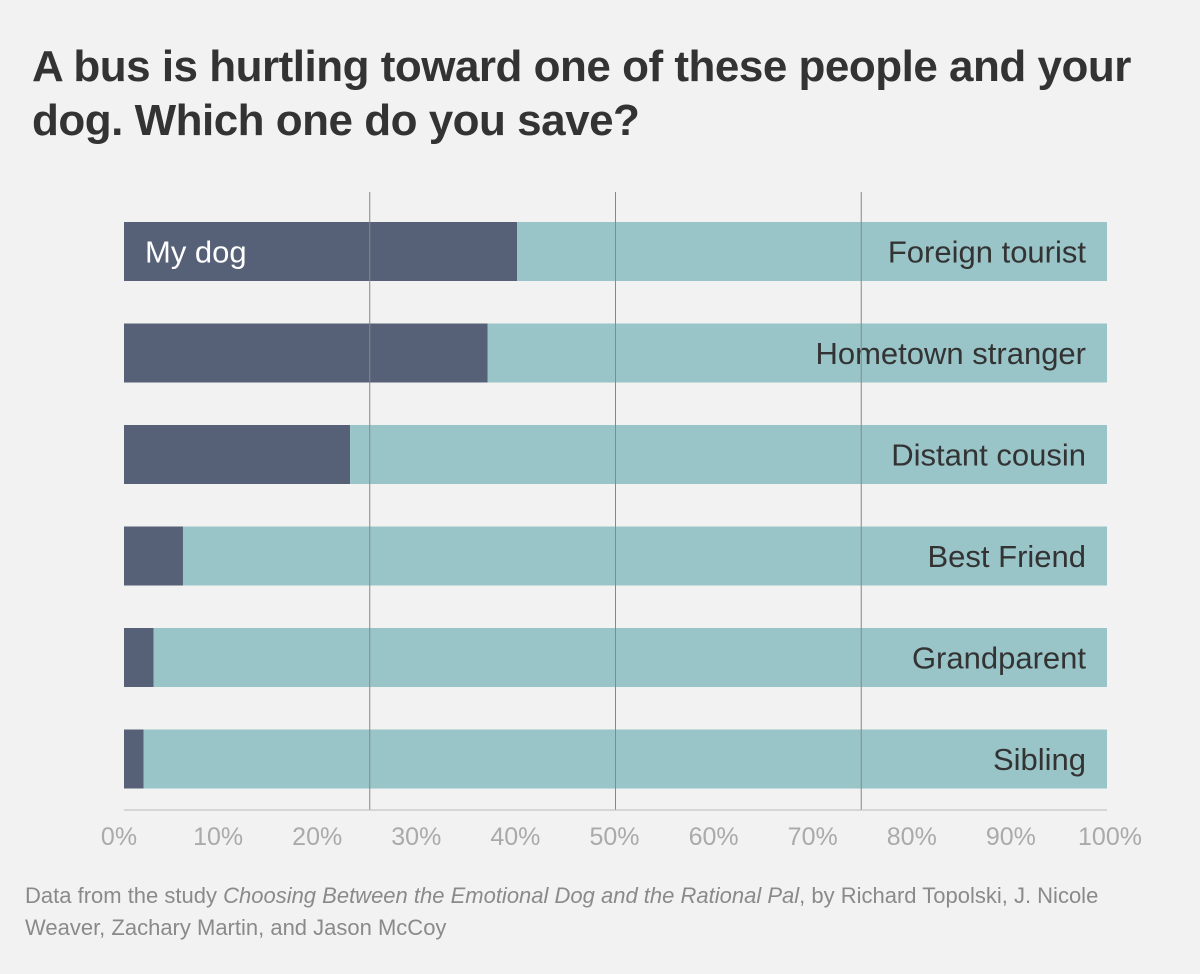 The height and width of the screenshot is (974, 1200). I want to click on category-label: Best Friend, so click(1006, 556).